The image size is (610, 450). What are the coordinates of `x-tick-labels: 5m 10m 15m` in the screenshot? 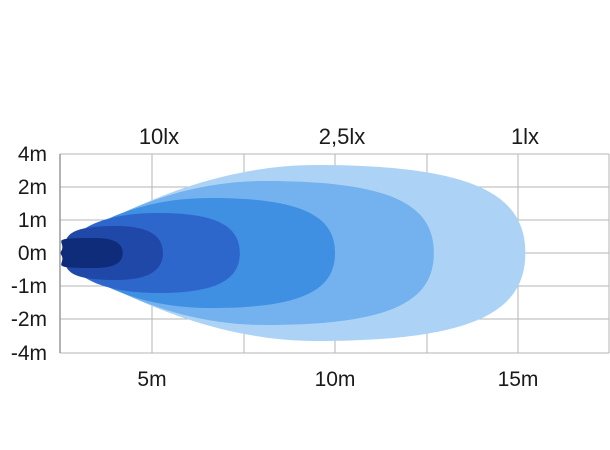 It's located at (337, 379).